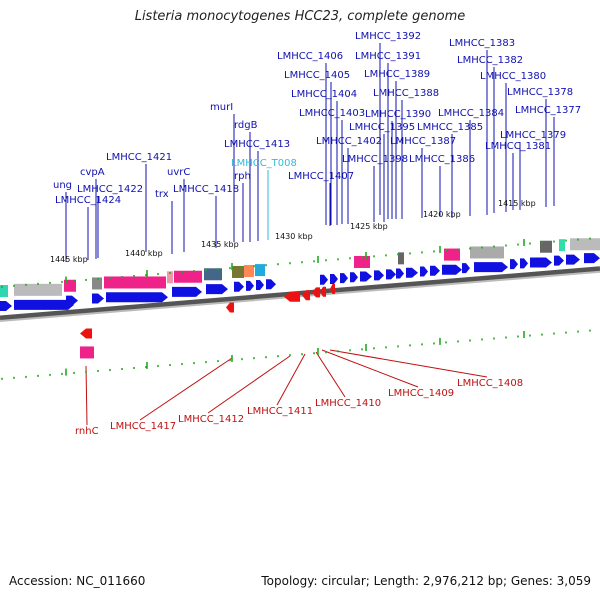 The image size is (600, 600). What do you see at coordinates (162, 194) in the screenshot?
I see `gene-label: trx` at bounding box center [162, 194].